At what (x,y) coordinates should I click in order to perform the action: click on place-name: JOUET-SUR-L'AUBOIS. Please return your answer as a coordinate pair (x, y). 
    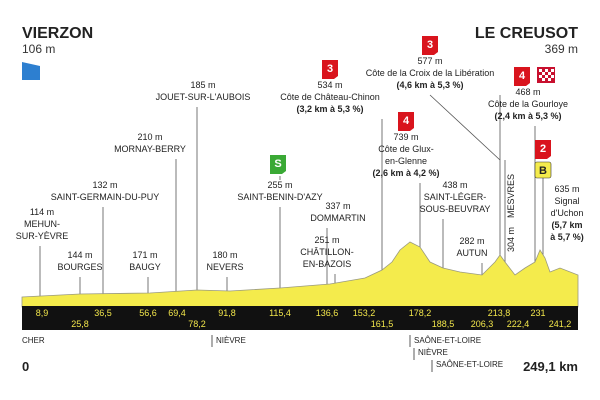
    Looking at the image, I should click on (203, 97).